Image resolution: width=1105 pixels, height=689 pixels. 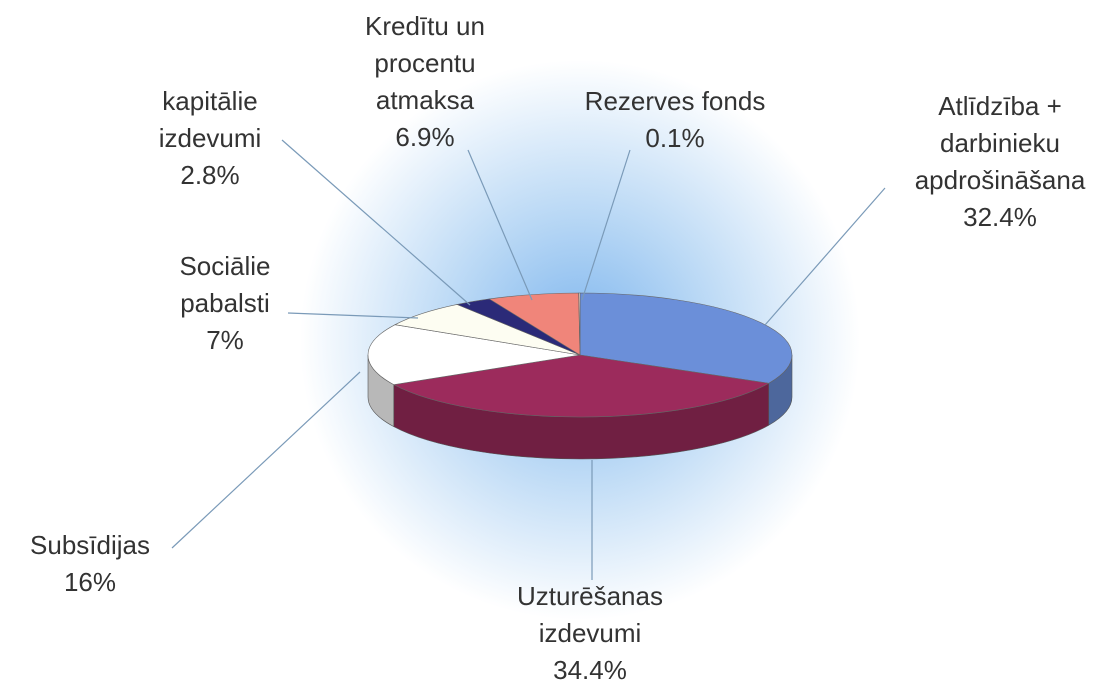 What do you see at coordinates (90, 545) in the screenshot?
I see `category-label: Subsīdijas` at bounding box center [90, 545].